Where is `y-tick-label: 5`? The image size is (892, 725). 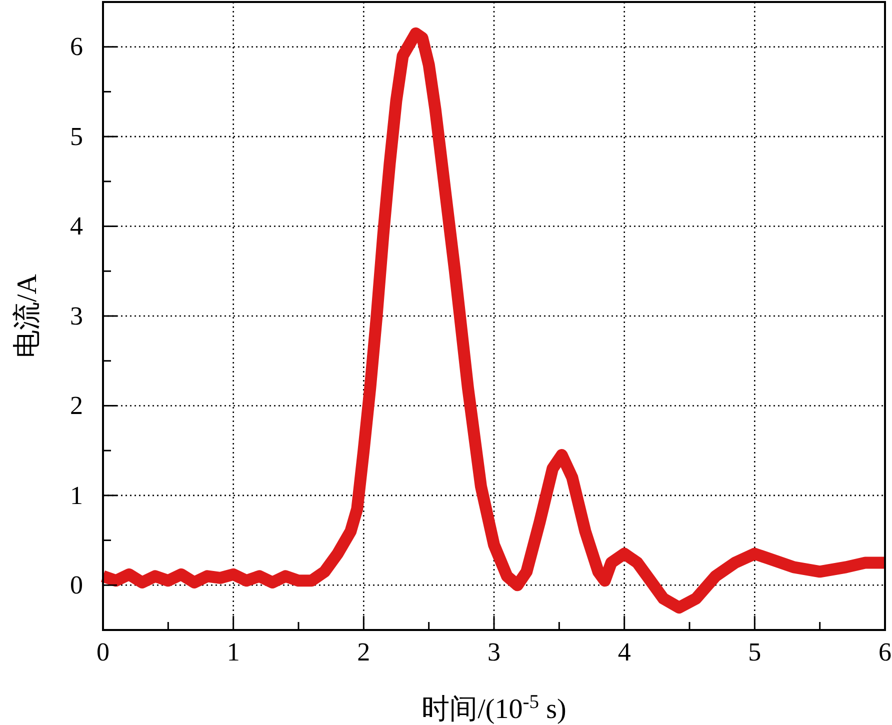 y-tick-label: 5 is located at coordinates (76, 136).